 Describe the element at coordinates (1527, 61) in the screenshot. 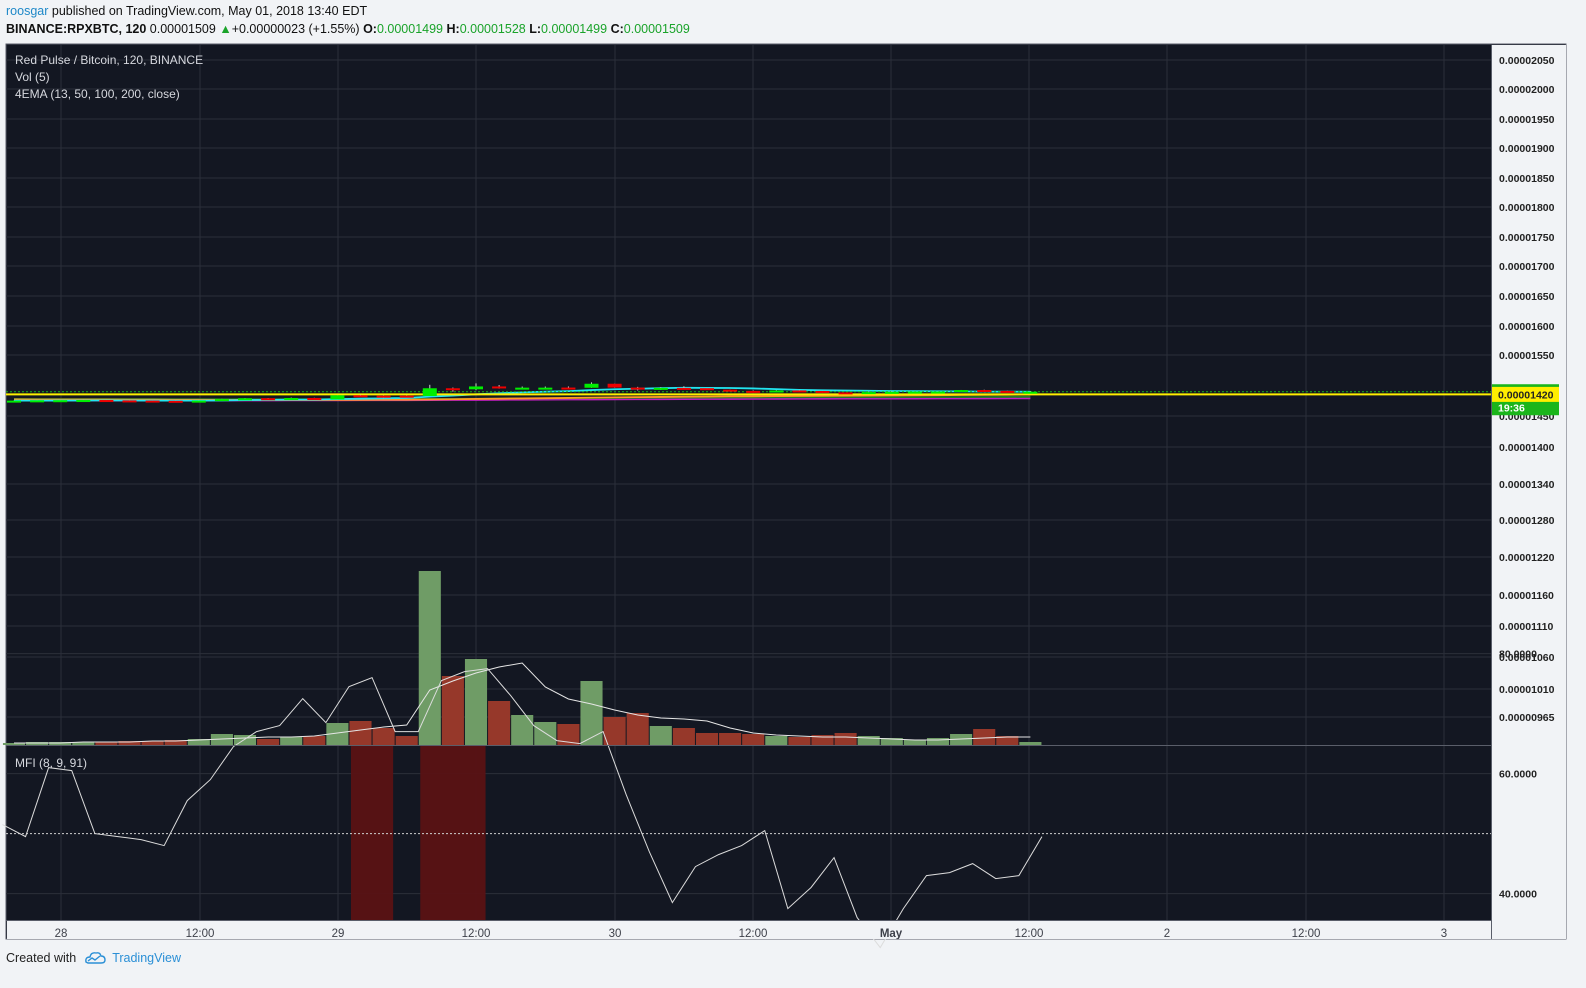

I see `y-tick-label: 0.00002050` at that location.